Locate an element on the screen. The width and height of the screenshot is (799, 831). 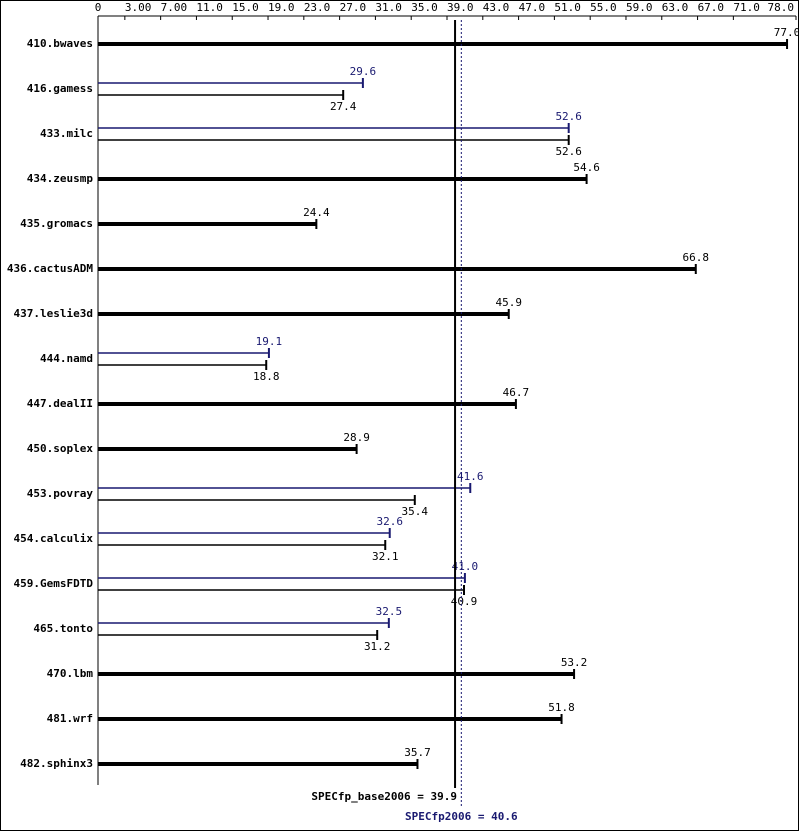
value-label: 35.4 is located at coordinates (415, 511).